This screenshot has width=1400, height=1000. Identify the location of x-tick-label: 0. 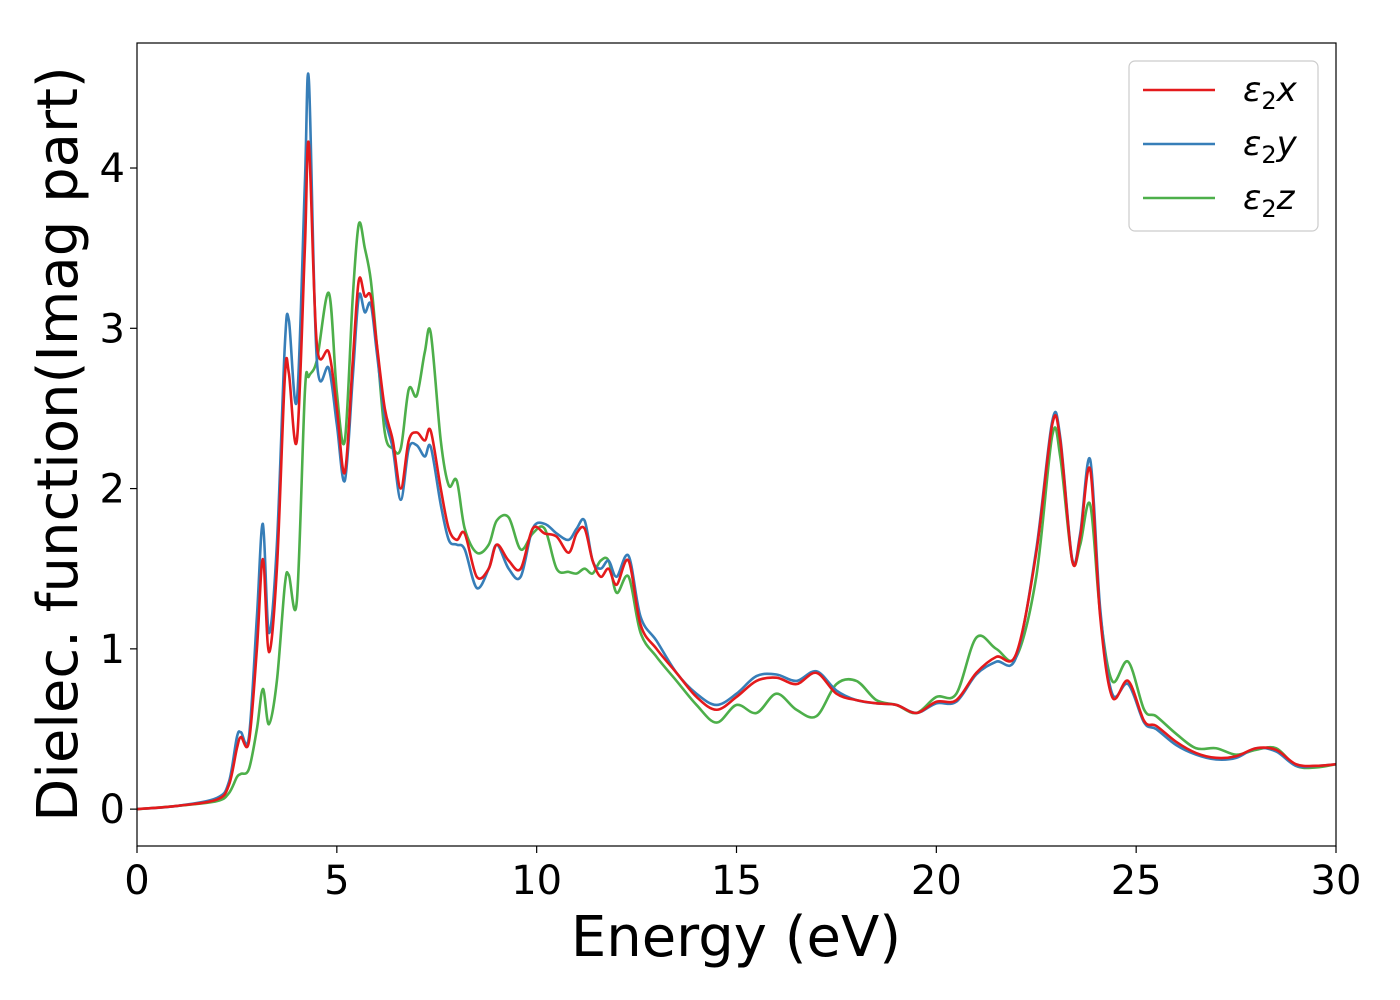
(136, 881).